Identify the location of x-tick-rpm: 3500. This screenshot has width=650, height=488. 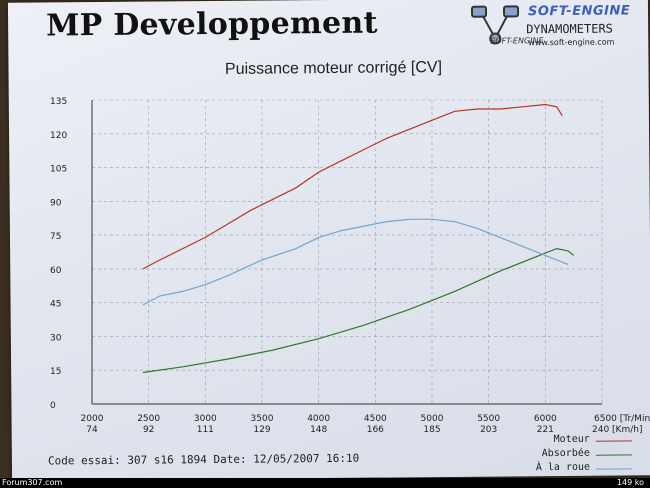
(262, 419).